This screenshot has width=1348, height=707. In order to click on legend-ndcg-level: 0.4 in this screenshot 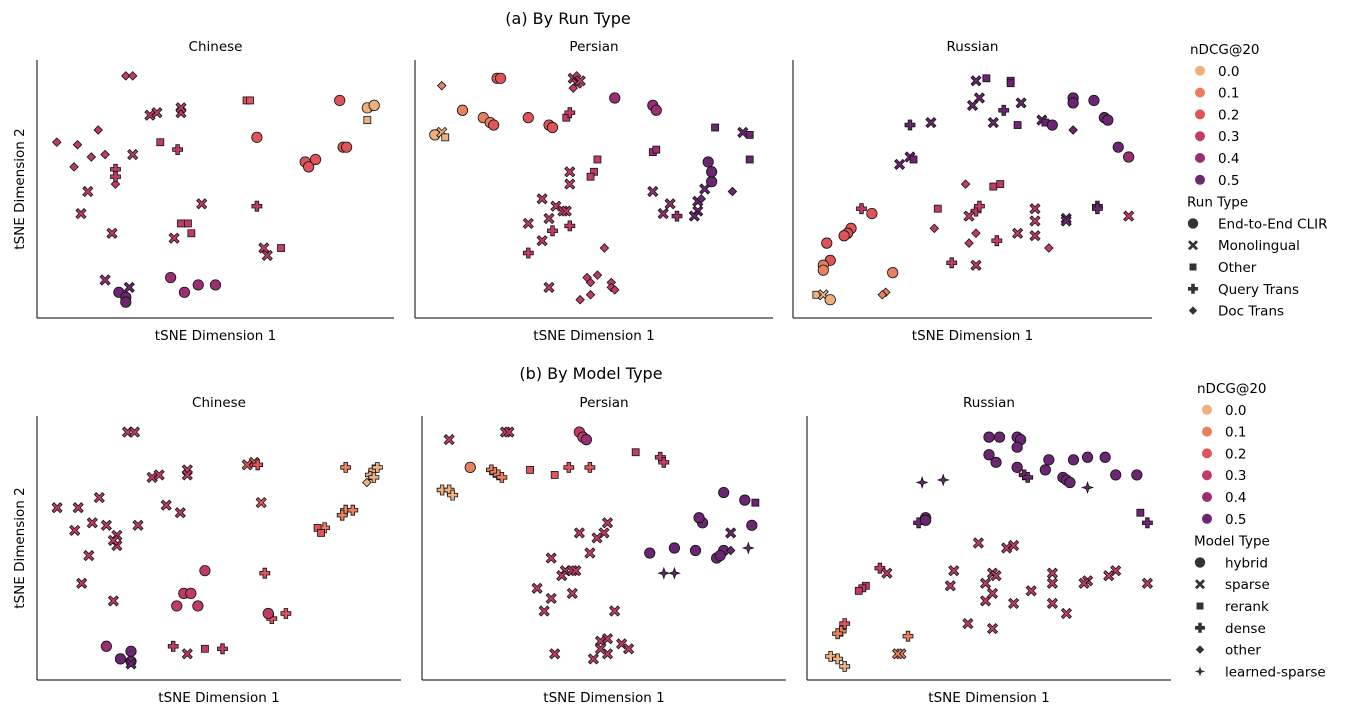, I will do `click(1228, 159)`.